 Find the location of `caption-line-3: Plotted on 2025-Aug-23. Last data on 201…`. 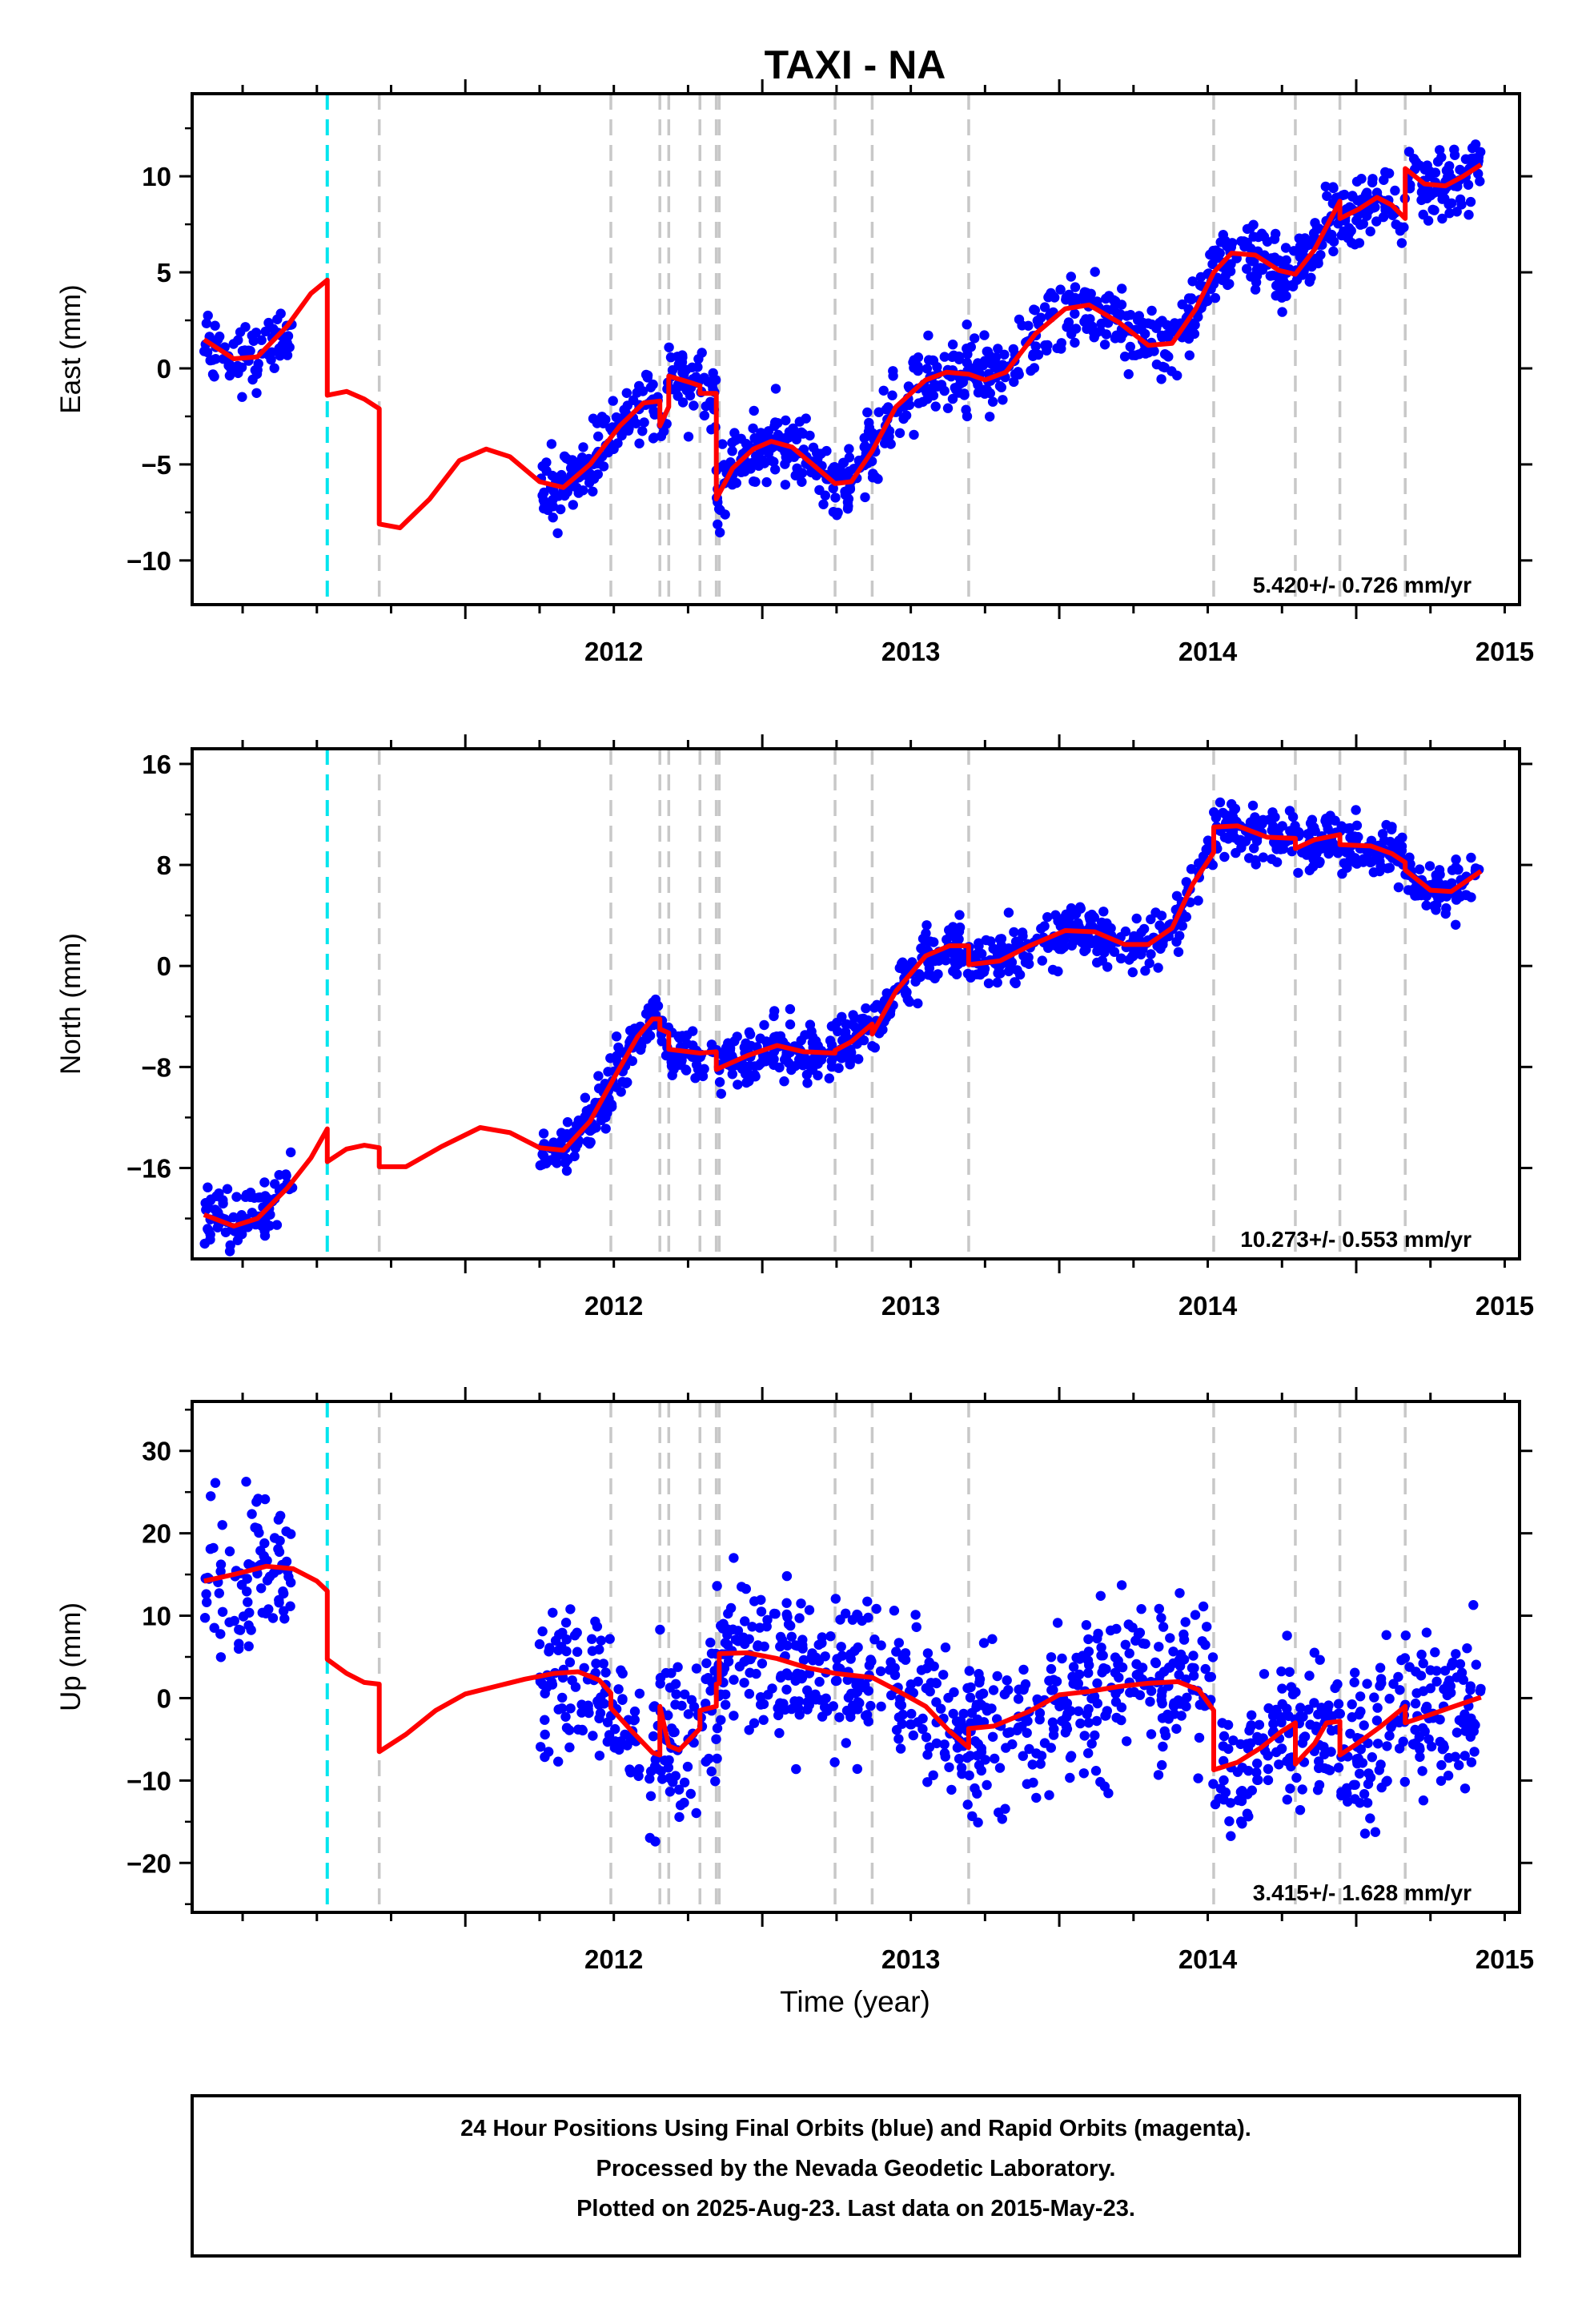

caption-line-3: Plotted on 2025-Aug-23. Last data on 201… is located at coordinates (855, 2208).